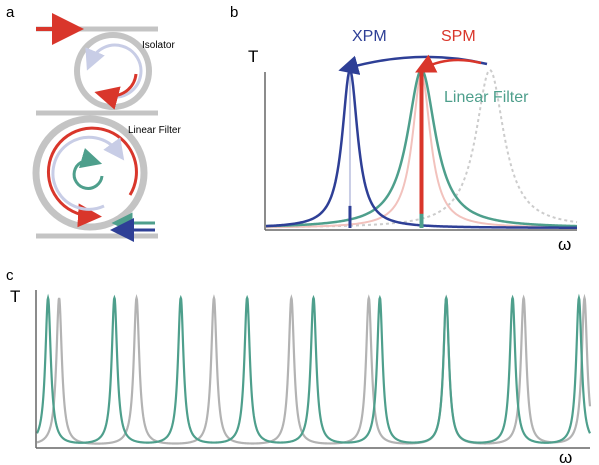 The width and height of the screenshot is (599, 465). I want to click on filter-curve-label: Linear Filter, so click(486, 97).